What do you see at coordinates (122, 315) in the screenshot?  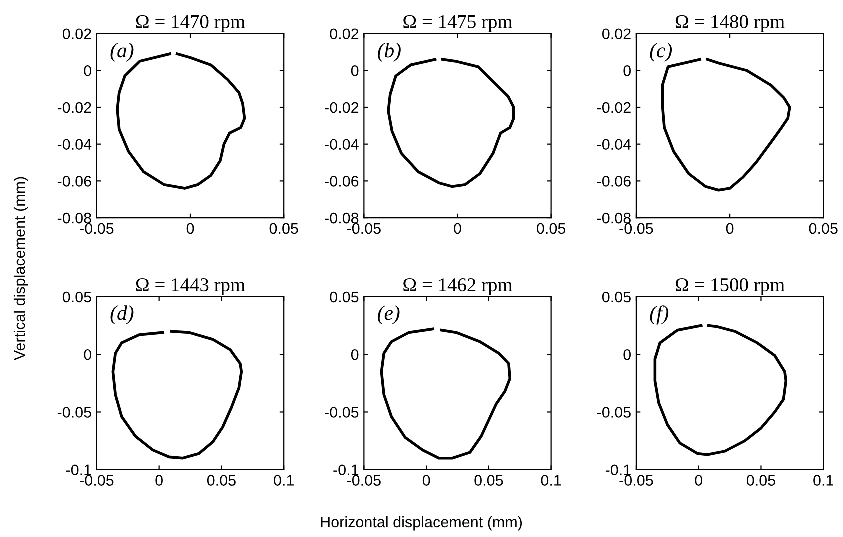 I see `annotation: (d)` at bounding box center [122, 315].